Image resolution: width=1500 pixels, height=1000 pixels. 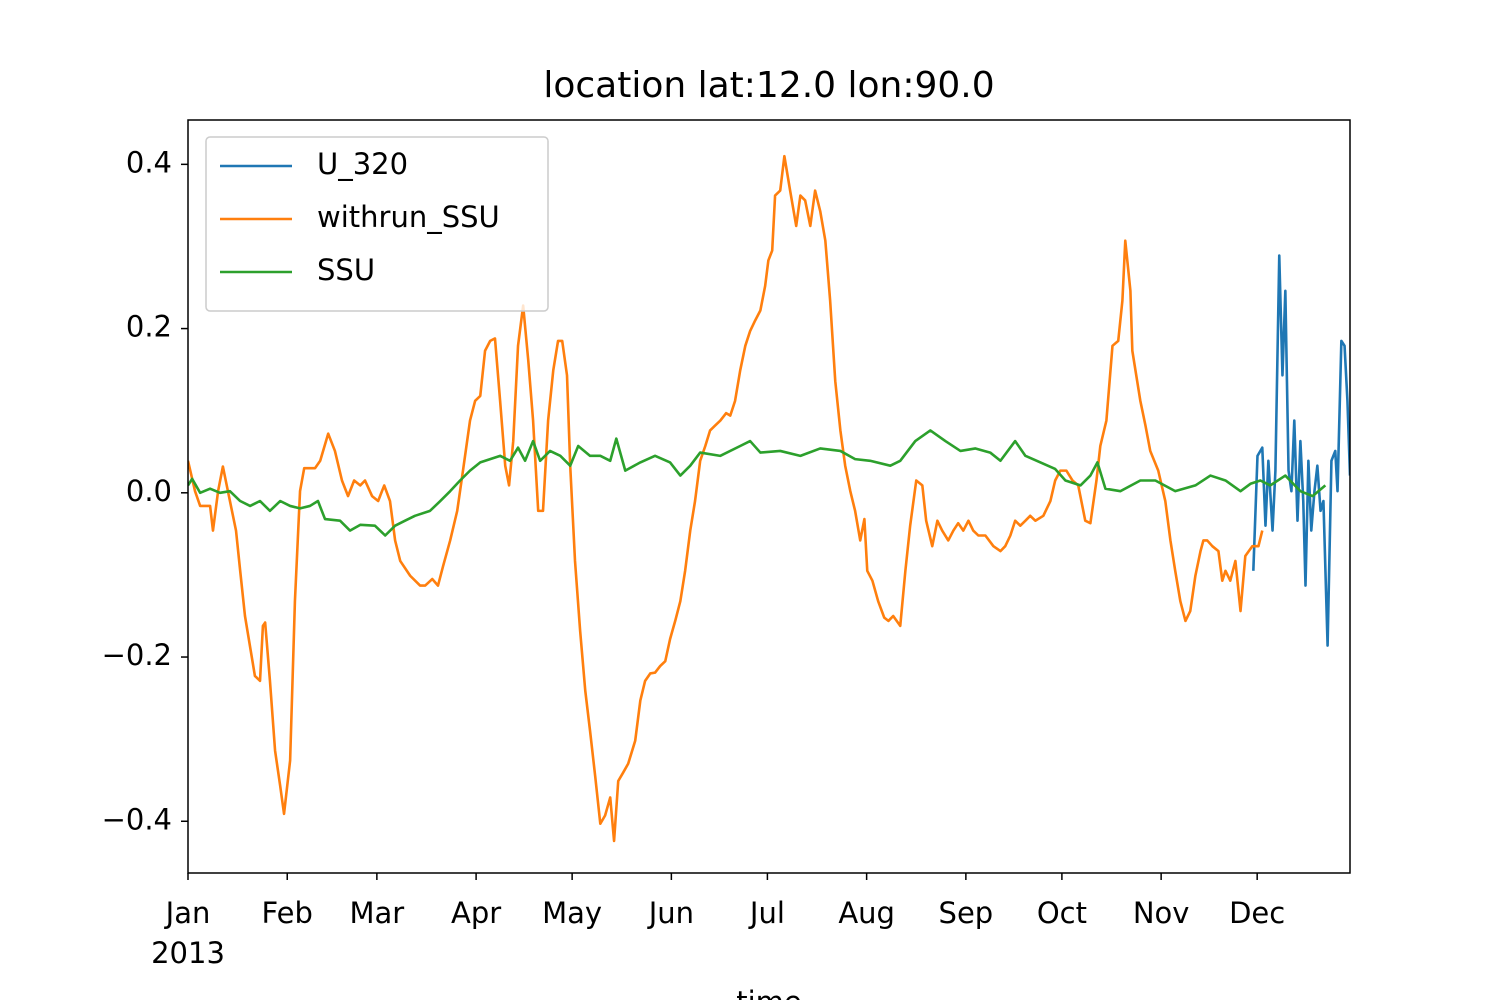 What do you see at coordinates (766, 913) in the screenshot?
I see `x-tick-label: Jul` at bounding box center [766, 913].